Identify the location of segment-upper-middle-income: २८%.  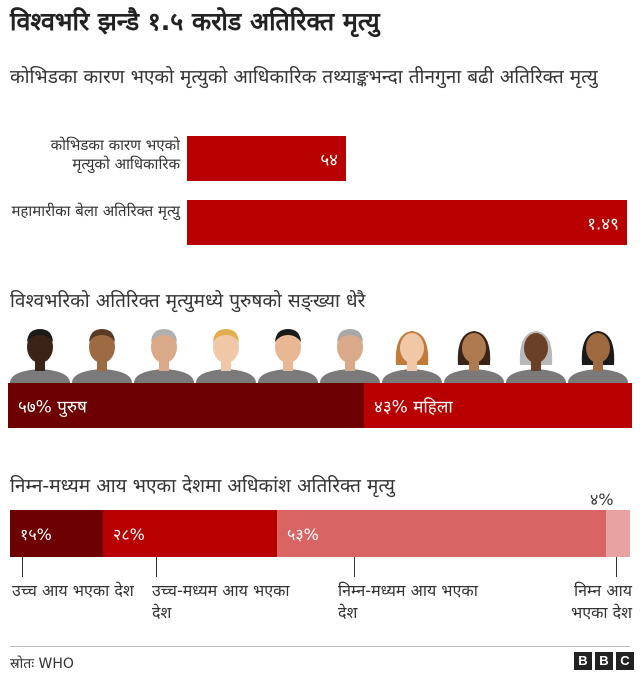
(190, 533).